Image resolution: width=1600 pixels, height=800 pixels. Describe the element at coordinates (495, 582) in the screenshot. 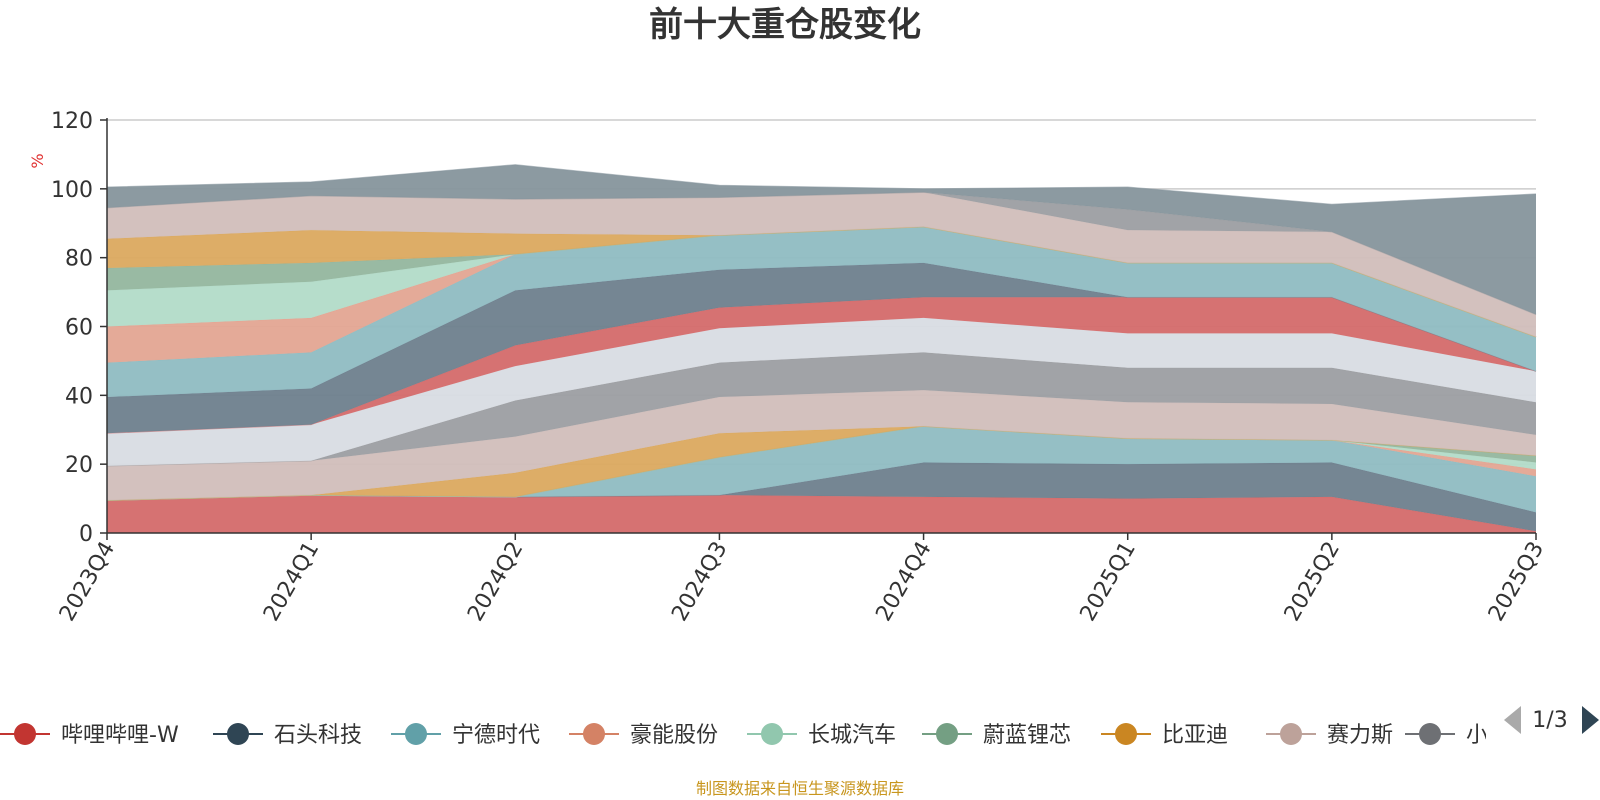

I see `x-tick-label-2: 2024Q2` at that location.